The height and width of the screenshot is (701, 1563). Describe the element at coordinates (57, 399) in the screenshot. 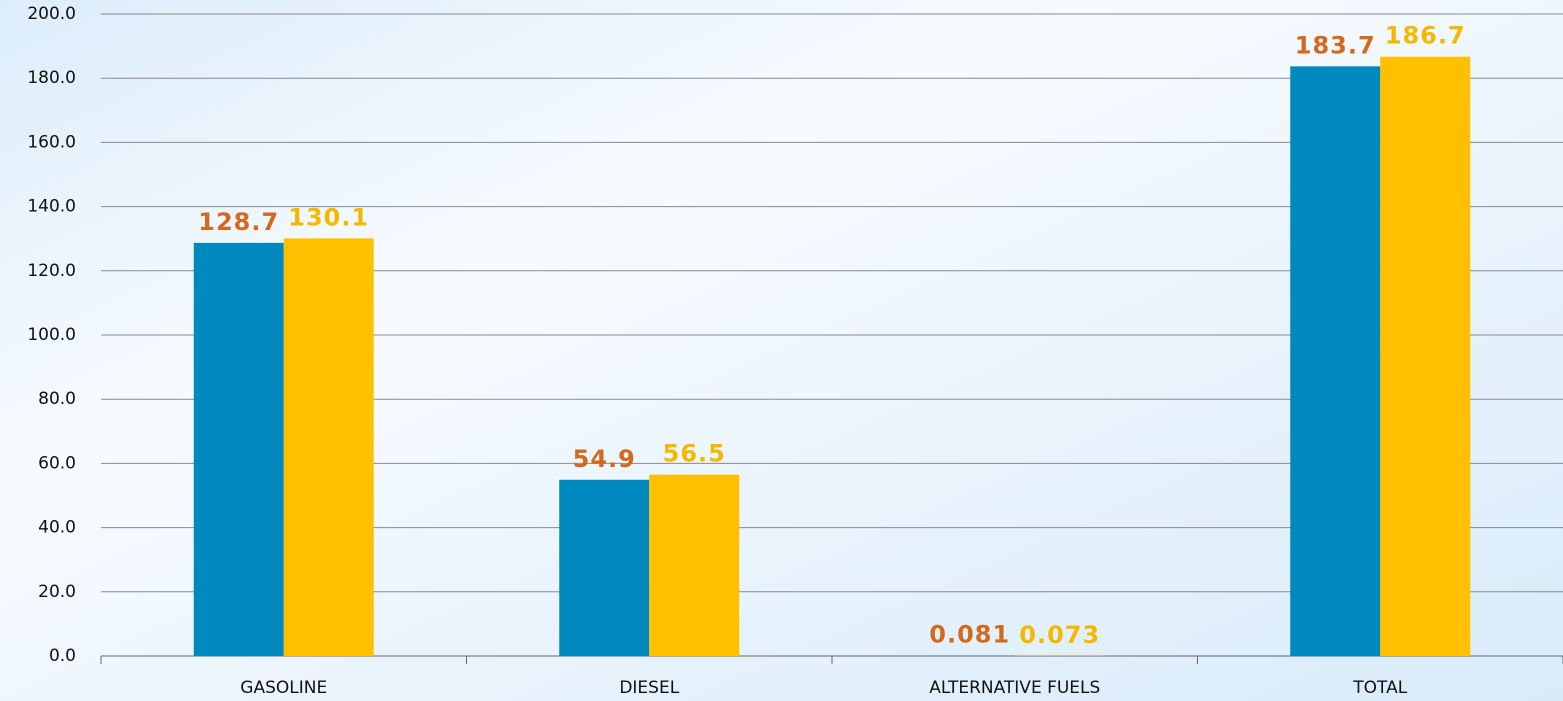

I see `y-tick-label: 80.0` at that location.